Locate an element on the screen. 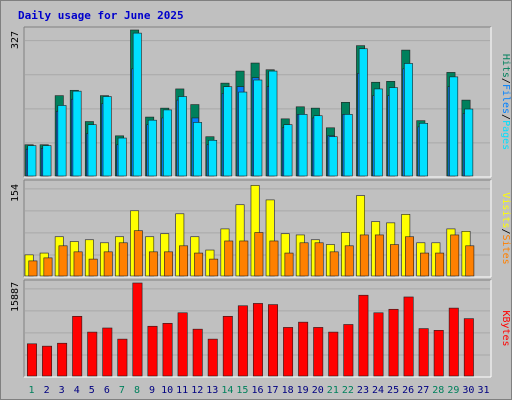 This screenshot has width=512, height=400. legend-pages: Pages is located at coordinates (505, 135).